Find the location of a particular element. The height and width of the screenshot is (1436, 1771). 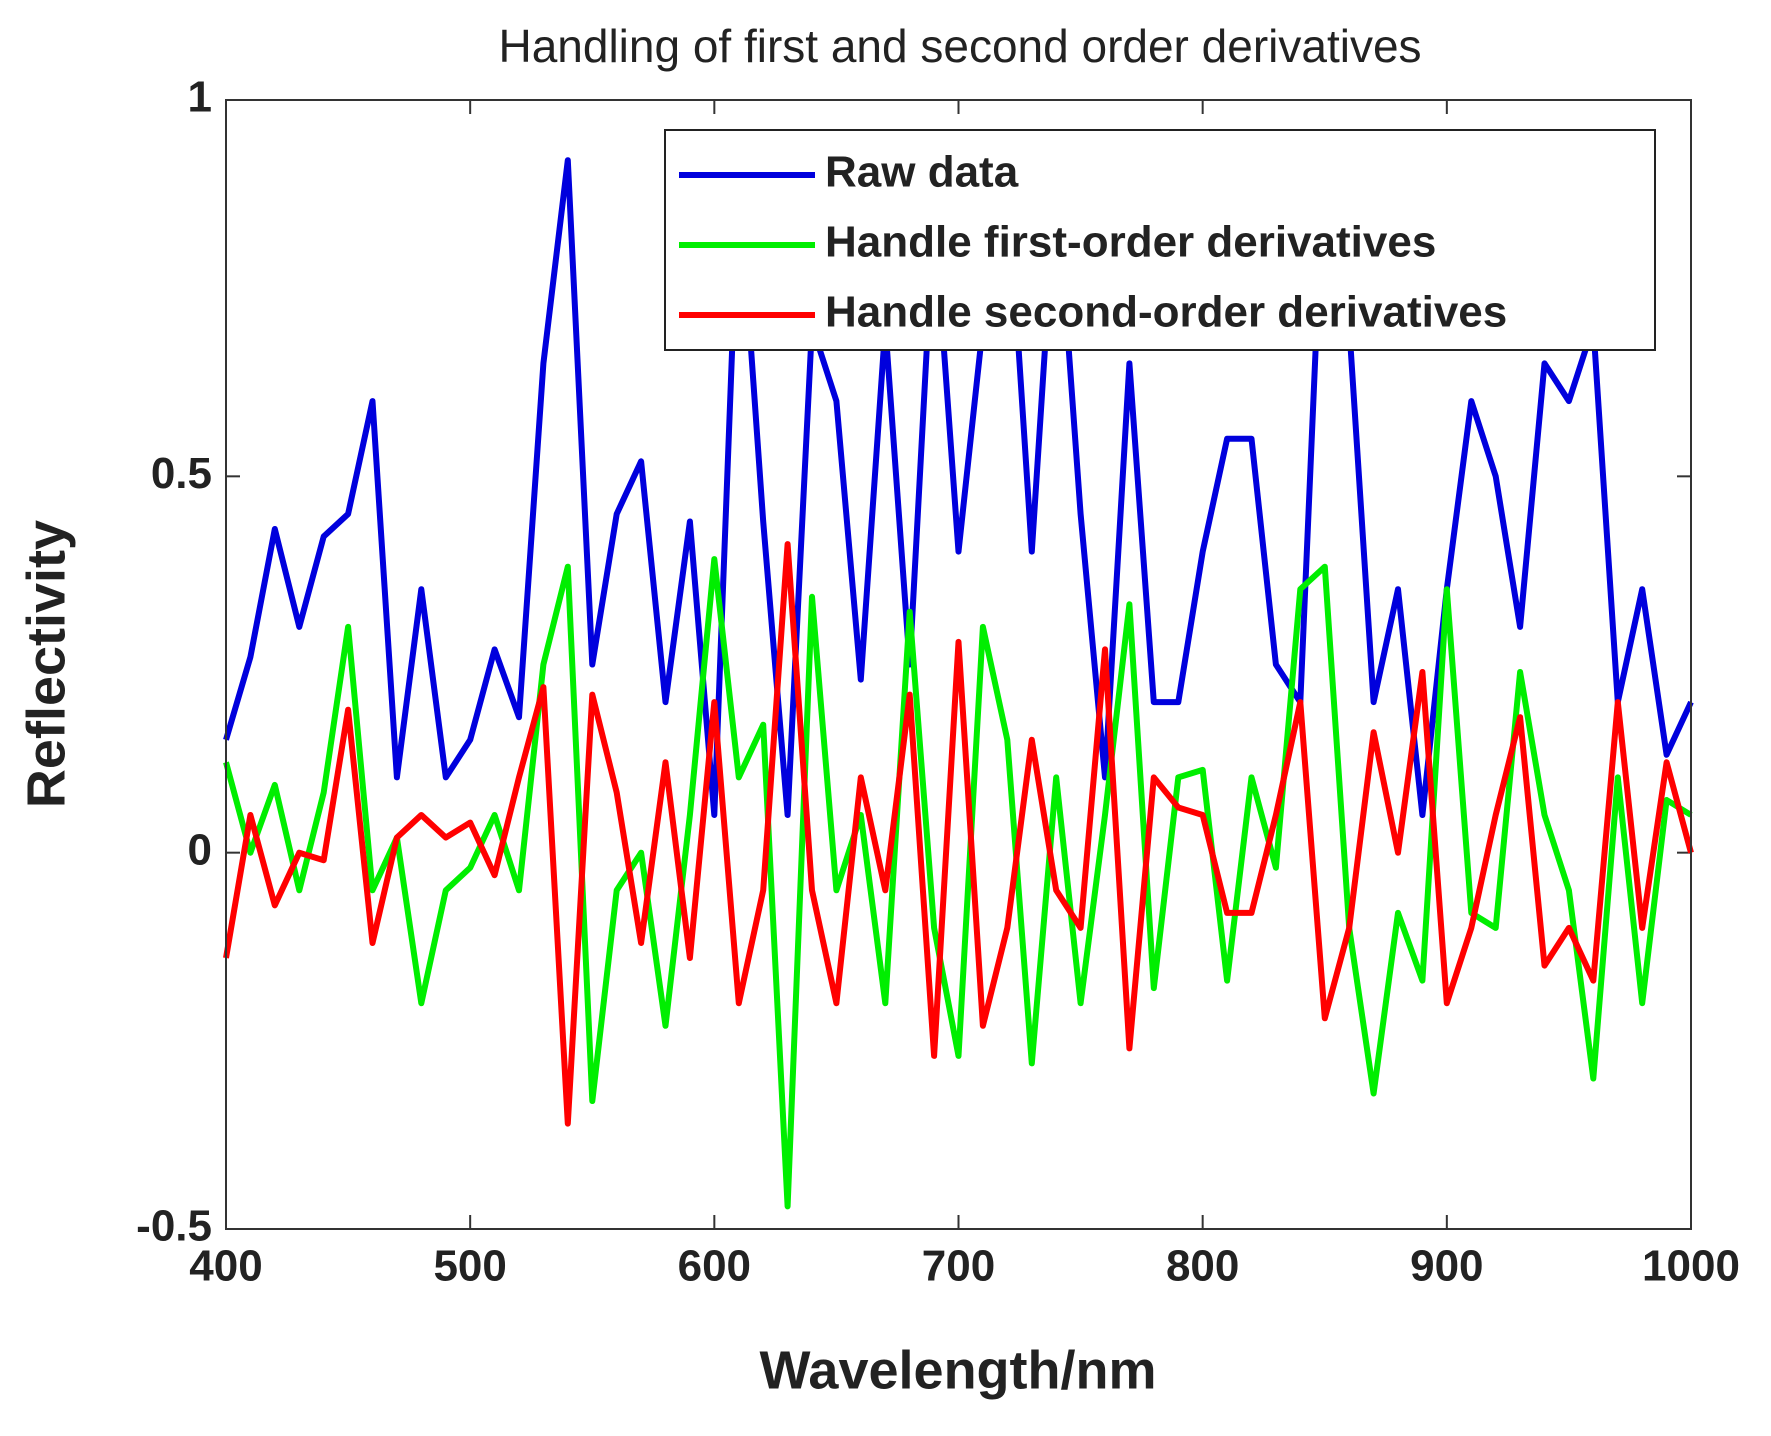

y-tick-label: 0 is located at coordinates (200, 849).